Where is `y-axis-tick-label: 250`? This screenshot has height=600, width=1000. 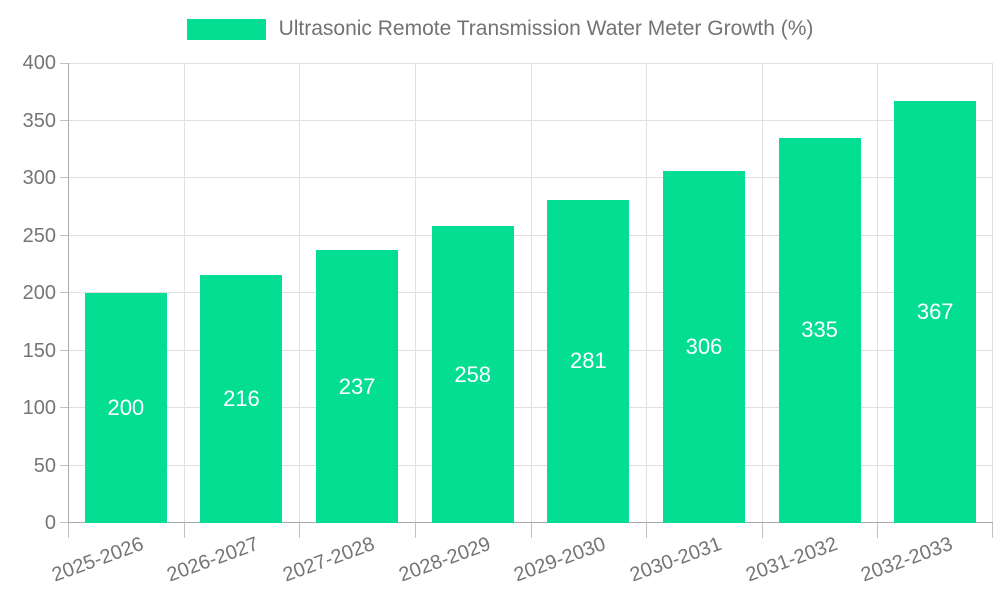 y-axis-tick-label: 250 is located at coordinates (39, 235).